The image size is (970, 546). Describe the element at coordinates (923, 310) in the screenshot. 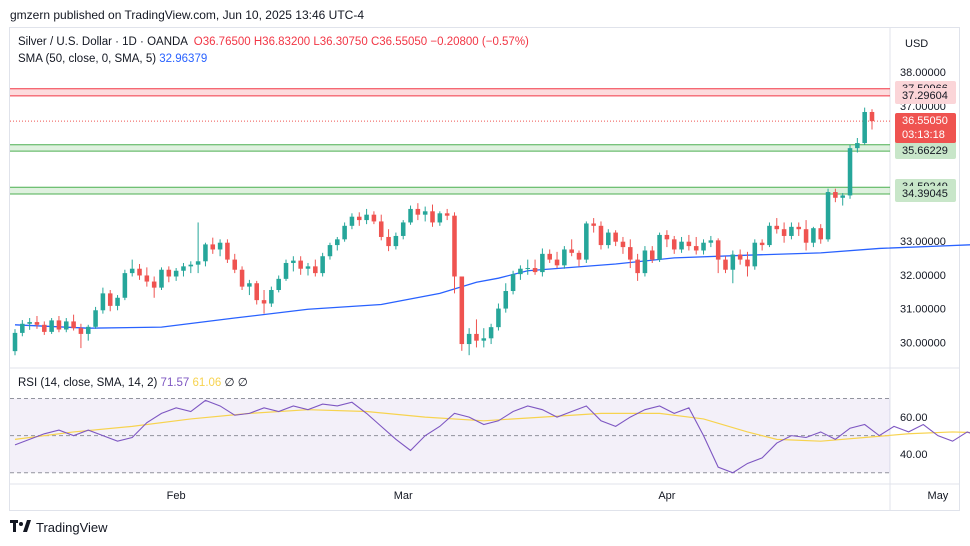

I see `y-tick-label: 31.00000` at that location.